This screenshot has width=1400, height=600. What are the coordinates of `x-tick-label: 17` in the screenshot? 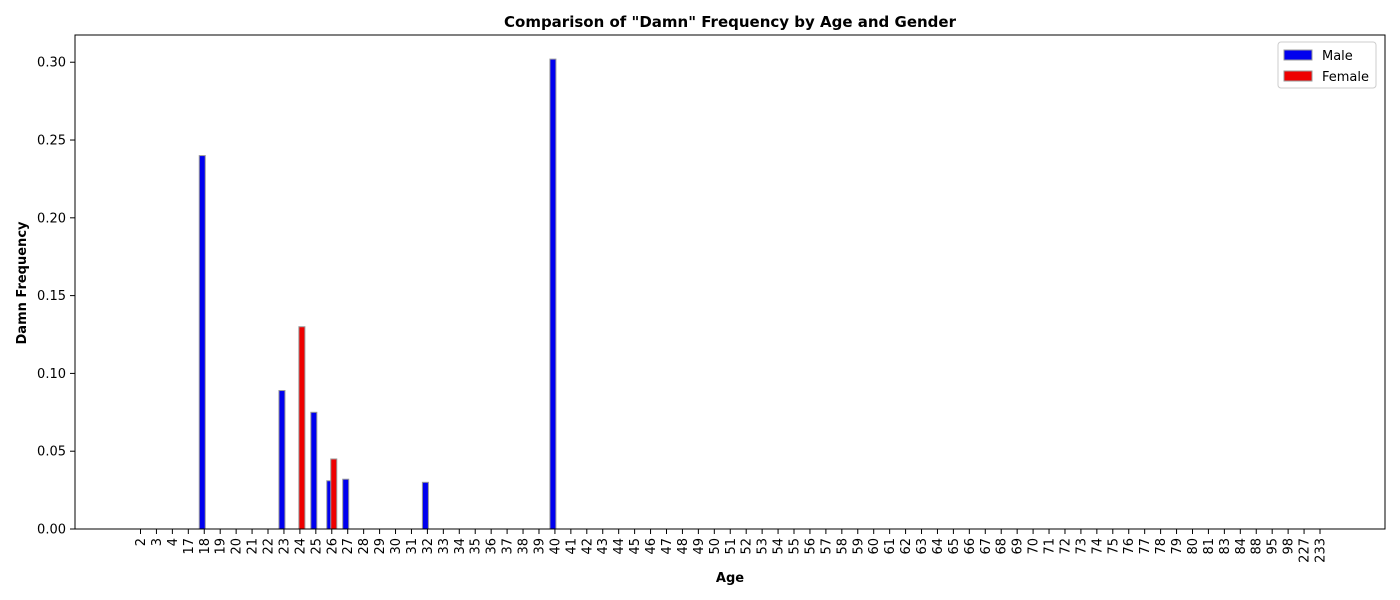 It's located at (189, 546).